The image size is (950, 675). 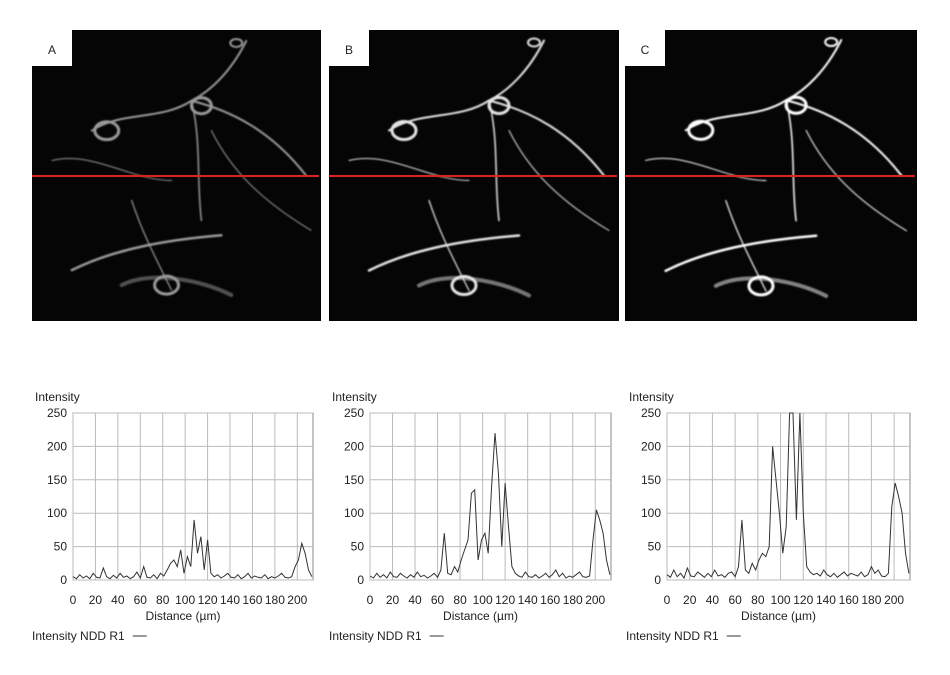 What do you see at coordinates (771, 175) in the screenshot?
I see `image-panel: C` at bounding box center [771, 175].